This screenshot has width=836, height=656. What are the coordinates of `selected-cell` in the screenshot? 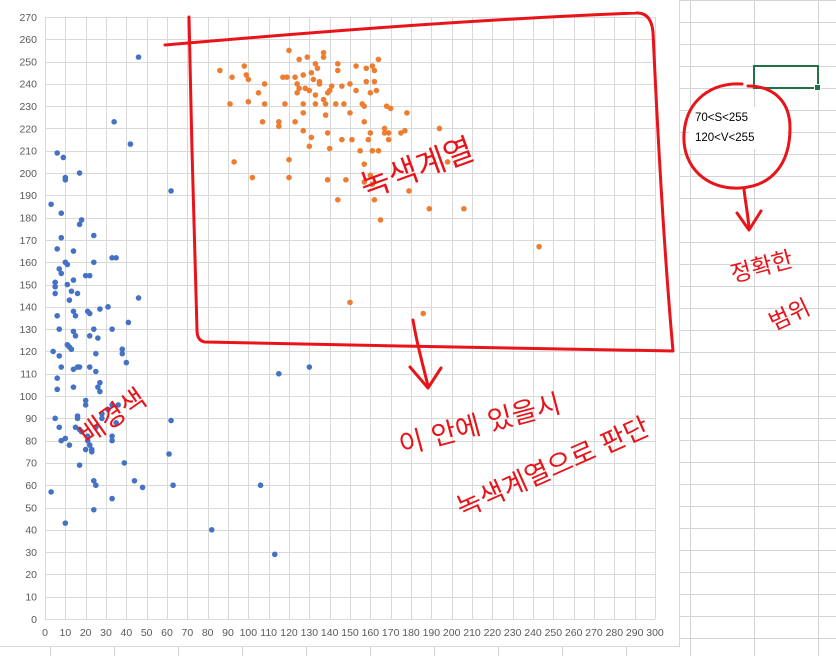 It's located at (787, 78).